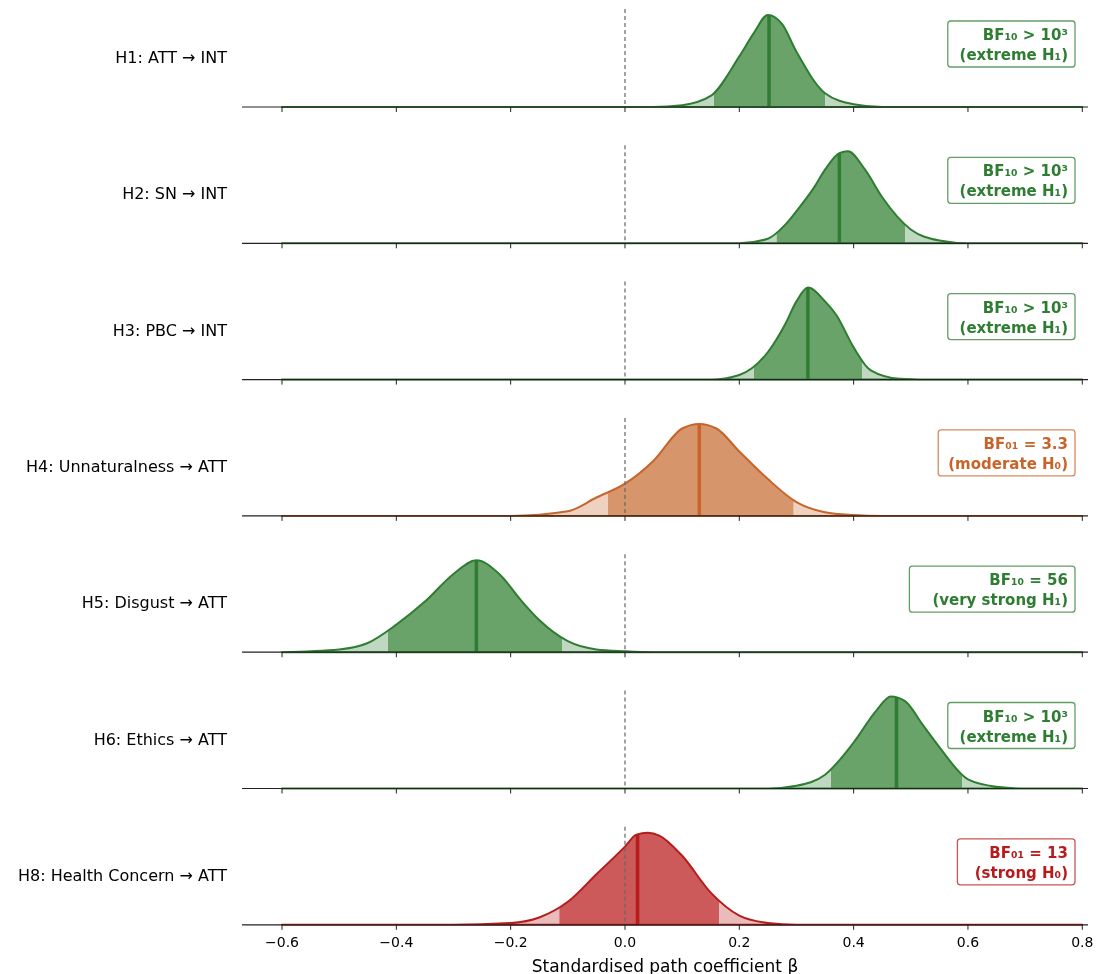 Image resolution: width=1115 pixels, height=974 pixels. What do you see at coordinates (396, 941) in the screenshot?
I see `x-tick-label: −0.4` at bounding box center [396, 941].